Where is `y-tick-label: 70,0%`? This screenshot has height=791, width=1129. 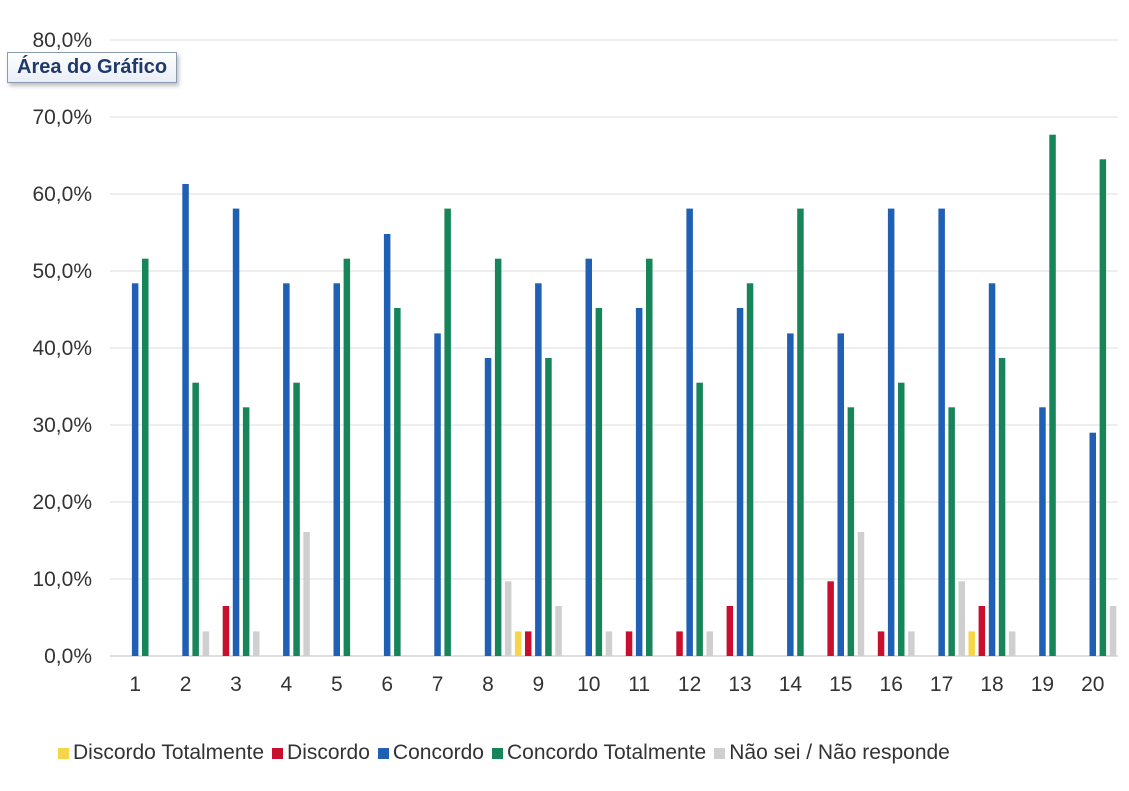
y-tick-label: 70,0% is located at coordinates (62, 117).